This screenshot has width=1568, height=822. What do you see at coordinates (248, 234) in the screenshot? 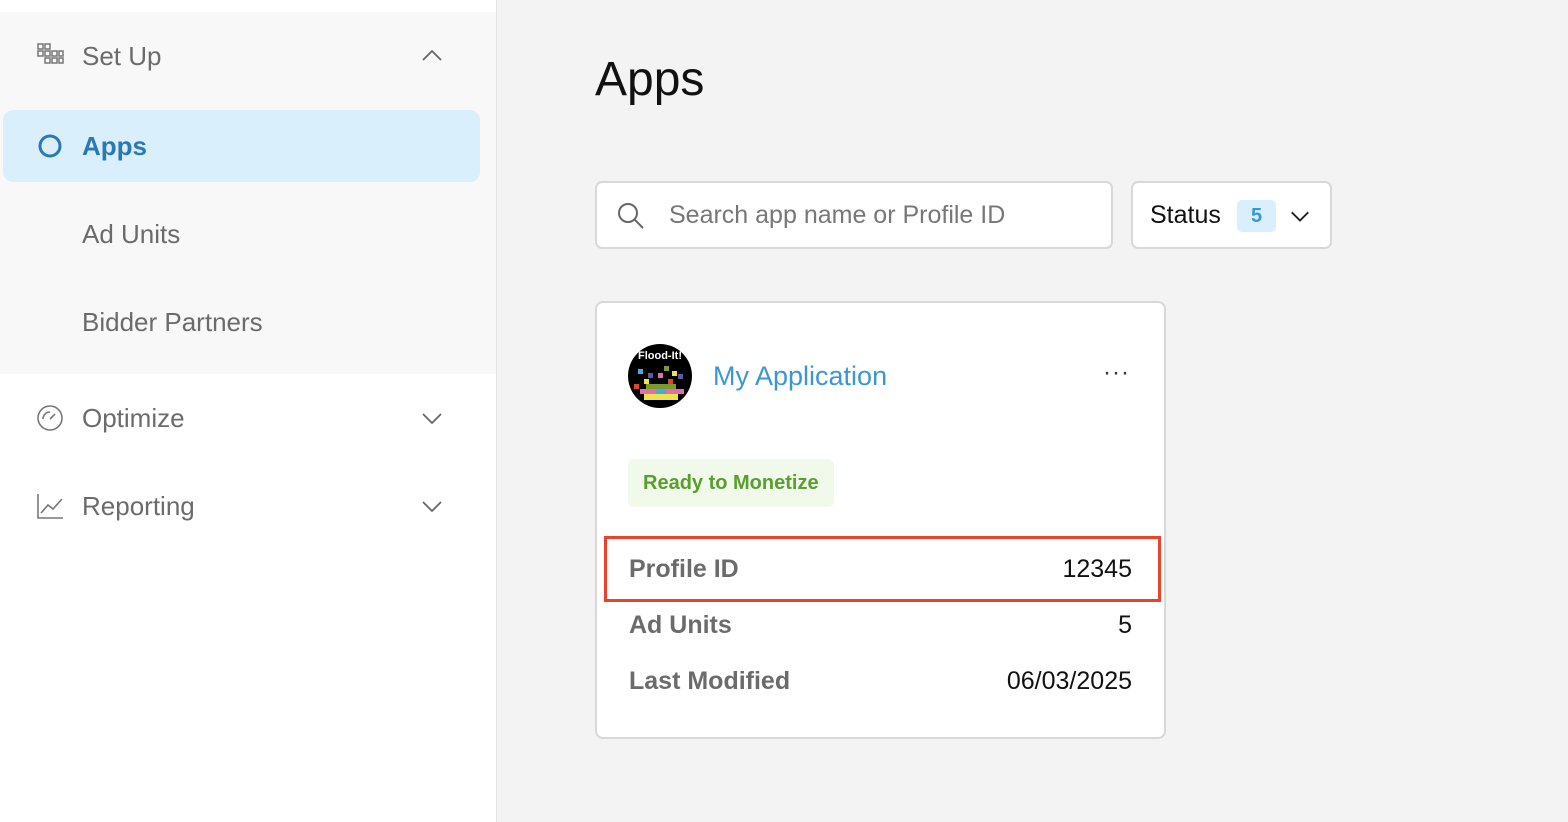
I see `sidebar-item-ad-units: Ad Units` at bounding box center [248, 234].